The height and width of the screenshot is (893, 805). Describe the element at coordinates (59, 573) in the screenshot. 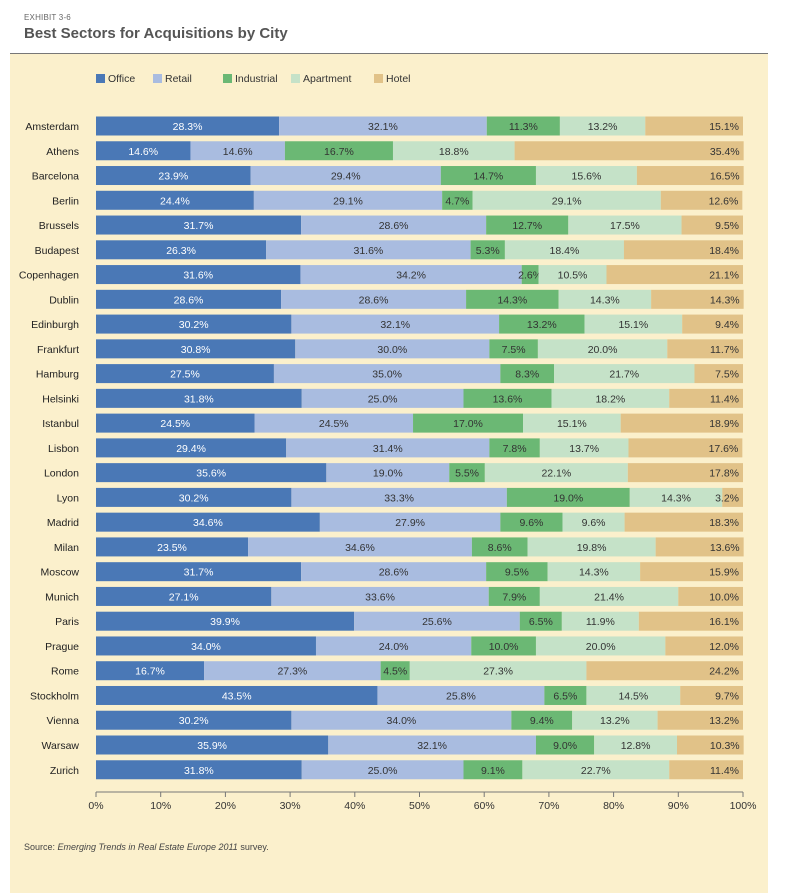

I see `category-label-moscow: Moscow` at that location.